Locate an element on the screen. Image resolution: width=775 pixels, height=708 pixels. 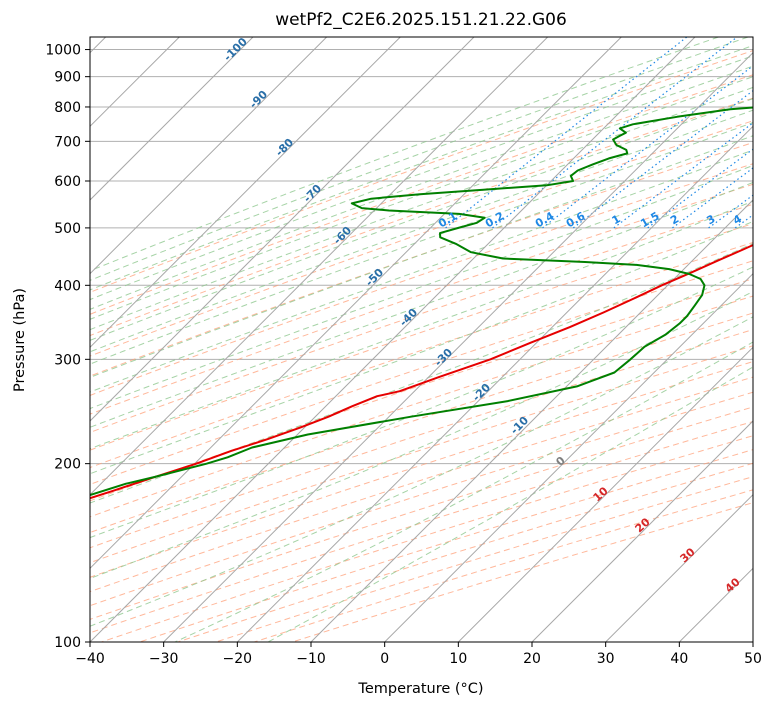
x-axis: −40 −30 −20 −10 0 10 20 30 40 50 is located at coordinates (418, 654).